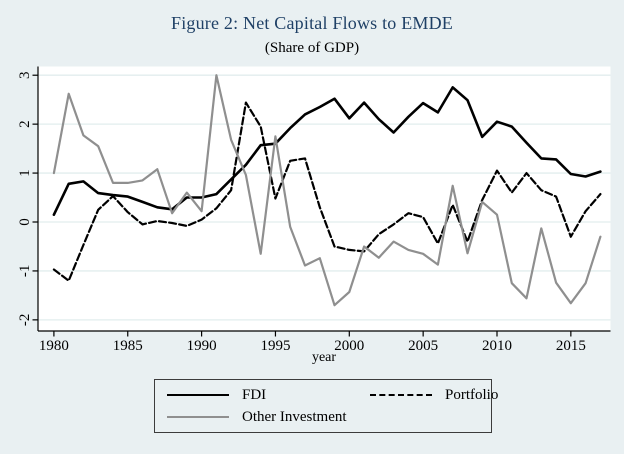  I want to click on legend-label-portfolio: Portfolio, so click(472, 394).